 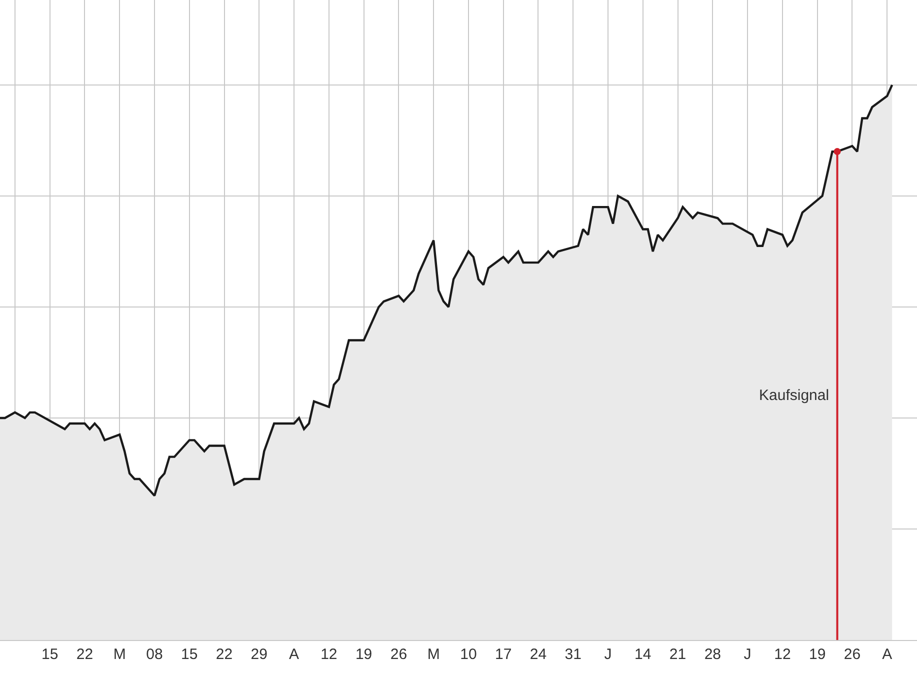 I want to click on x-tick-label: 14, so click(x=643, y=654).